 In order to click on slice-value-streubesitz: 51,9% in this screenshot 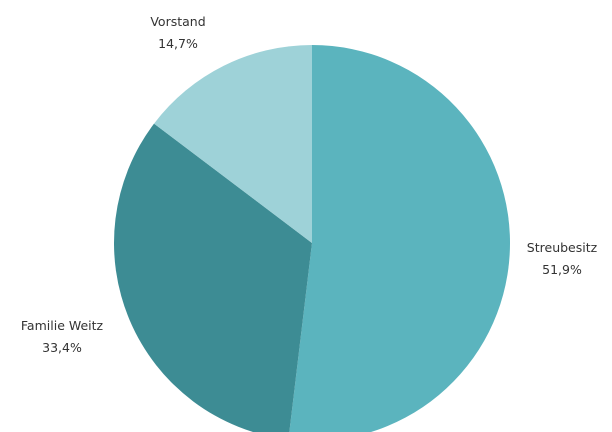, I will do `click(562, 269)`.